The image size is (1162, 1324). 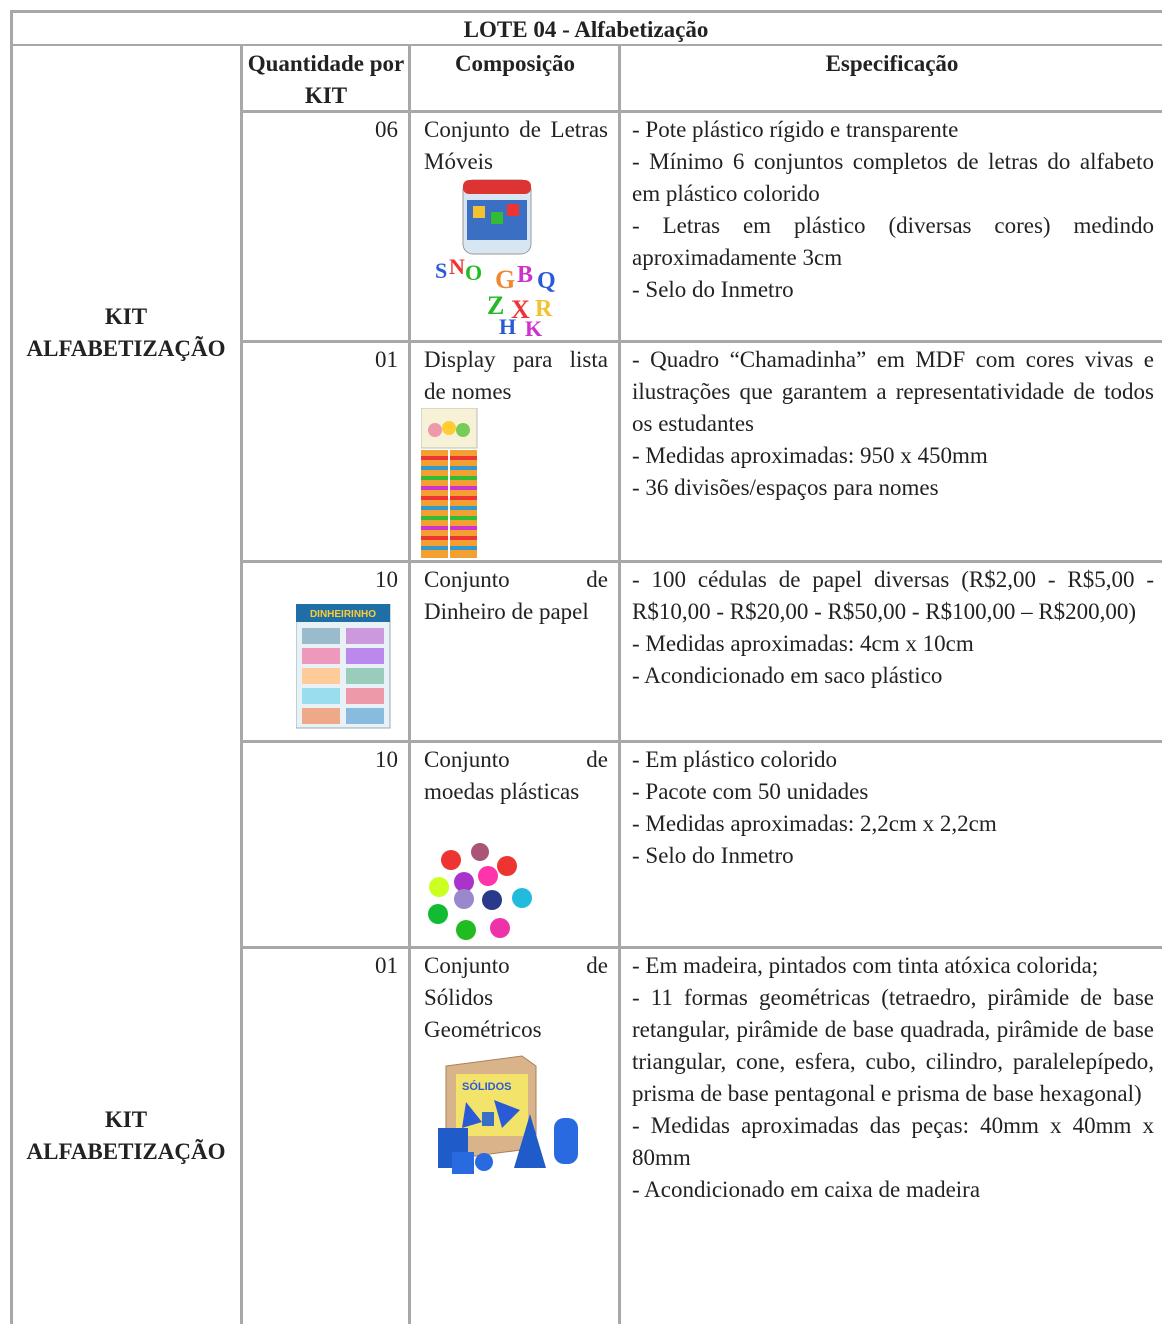 I want to click on composition: Conjunto de Sólidos Geométricos, so click(x=516, y=997).